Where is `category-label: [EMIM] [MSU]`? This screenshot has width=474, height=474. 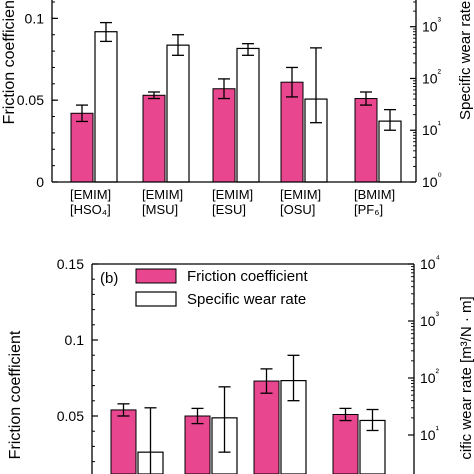
category-label: [EMIM] [MSU] is located at coordinates (162, 202).